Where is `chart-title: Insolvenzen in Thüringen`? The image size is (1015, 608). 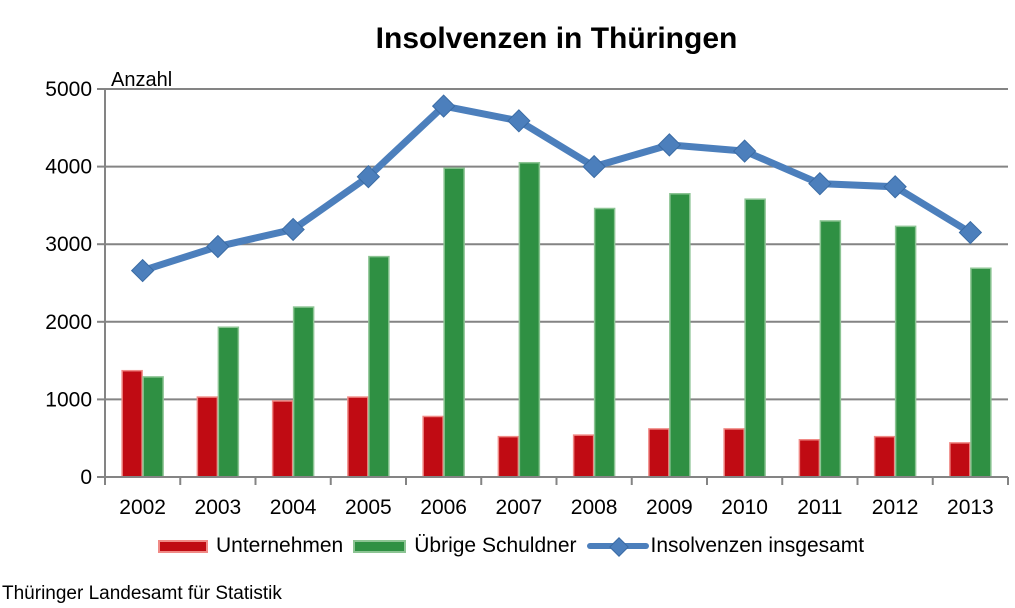 chart-title: Insolvenzen in Thüringen is located at coordinates (556, 38).